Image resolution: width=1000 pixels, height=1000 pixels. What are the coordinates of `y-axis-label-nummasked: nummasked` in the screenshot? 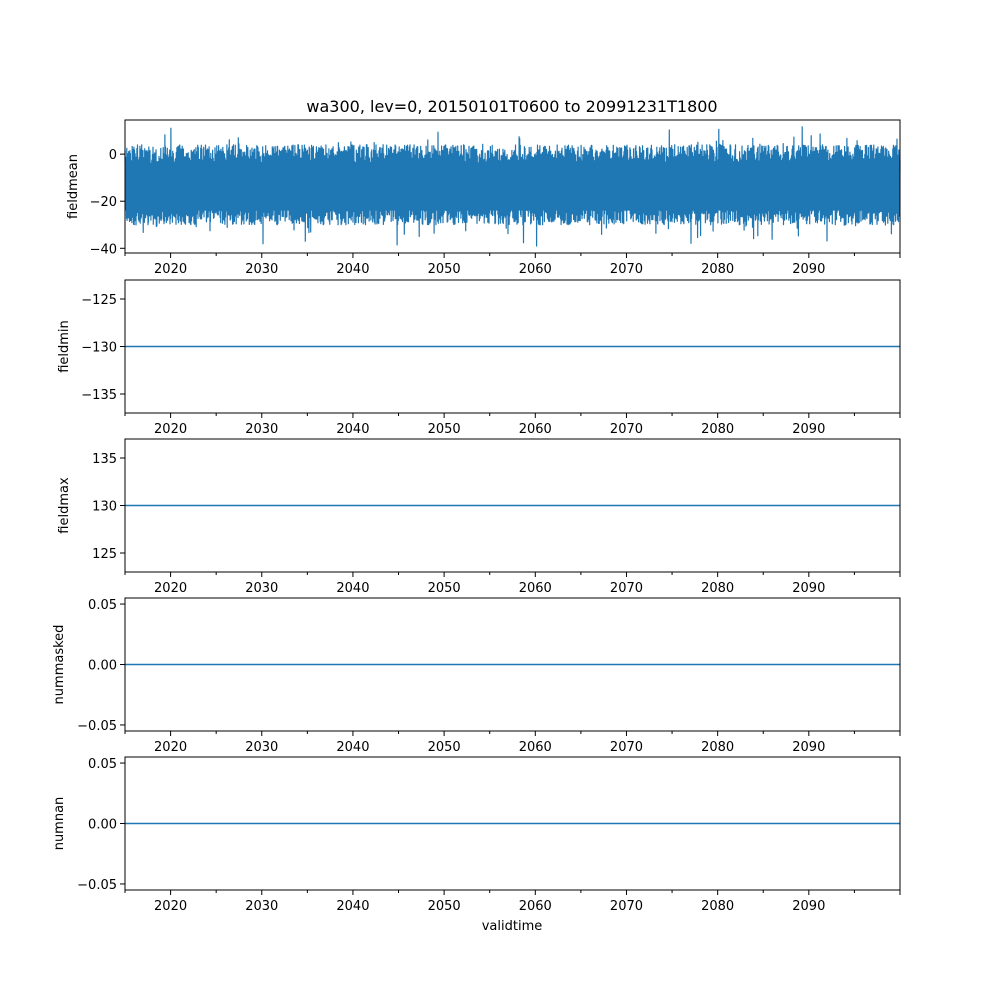 It's located at (59, 665).